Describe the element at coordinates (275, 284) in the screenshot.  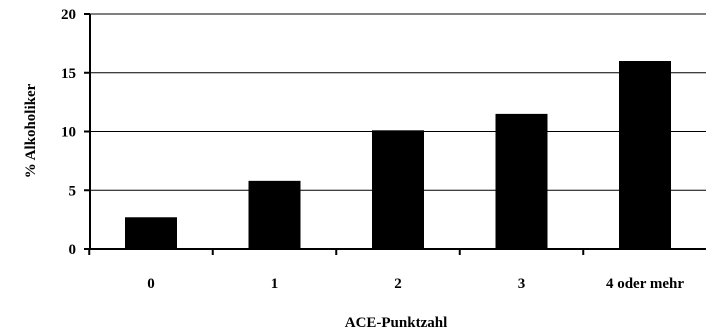
I see `x-tick-label: 1` at that location.